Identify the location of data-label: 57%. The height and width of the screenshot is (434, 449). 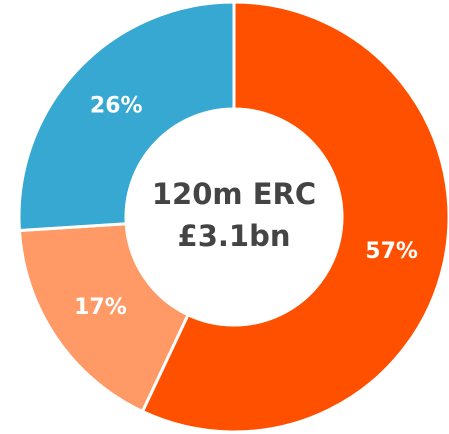
(391, 251).